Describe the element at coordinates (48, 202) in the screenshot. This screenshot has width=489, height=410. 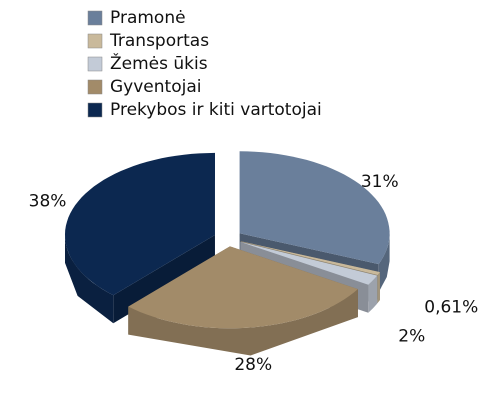
I see `data-label: 38%` at that location.